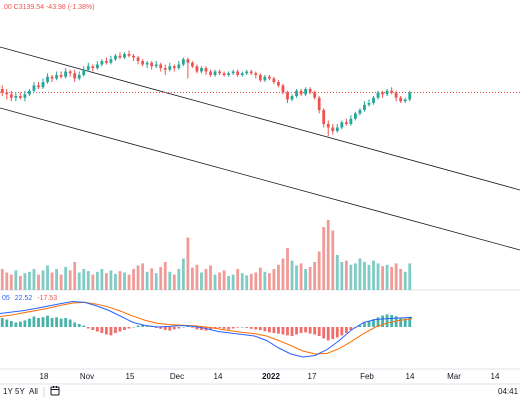  Describe the element at coordinates (218, 376) in the screenshot. I see `time-axis-label: 14` at that location.